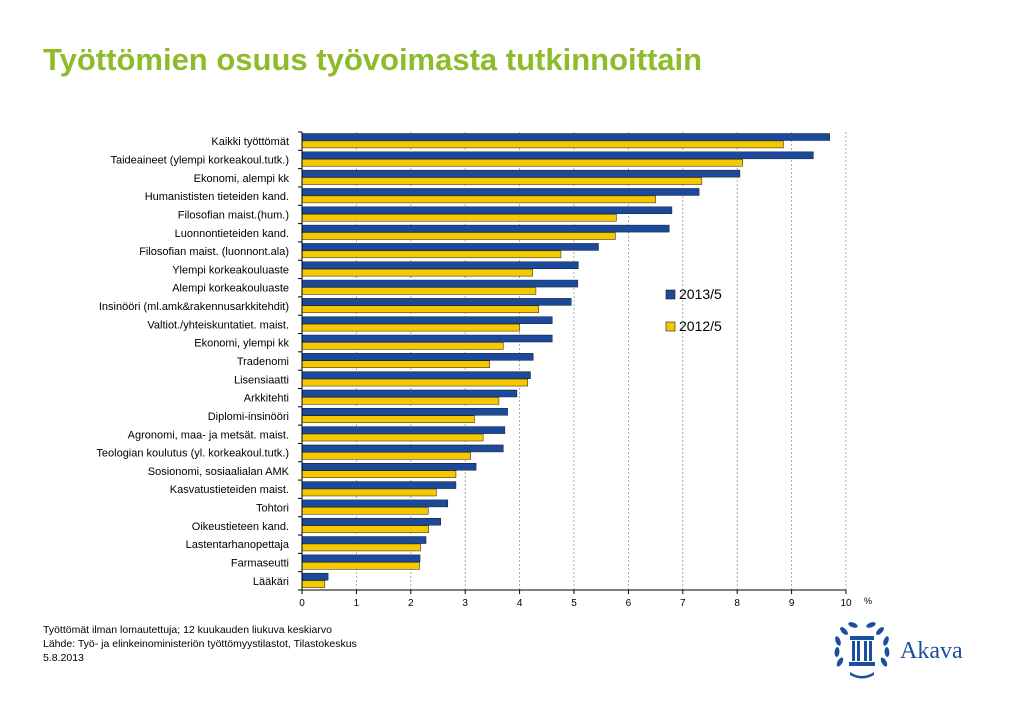 The width and height of the screenshot is (1023, 708). What do you see at coordinates (240, 527) in the screenshot?
I see `category-label: Oikeustieteen kand.` at bounding box center [240, 527].